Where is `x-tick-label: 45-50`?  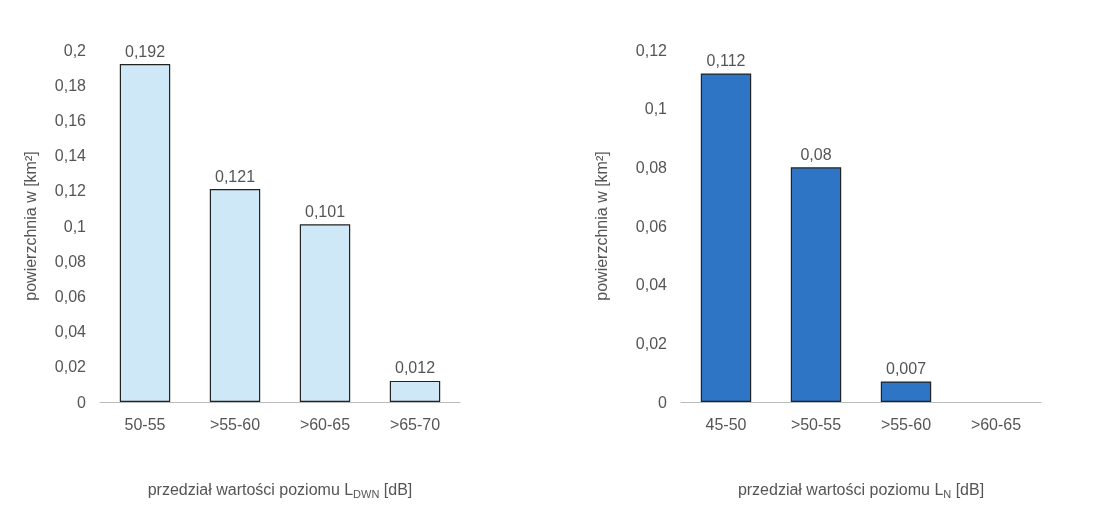
x-tick-label: 45-50 is located at coordinates (726, 424).